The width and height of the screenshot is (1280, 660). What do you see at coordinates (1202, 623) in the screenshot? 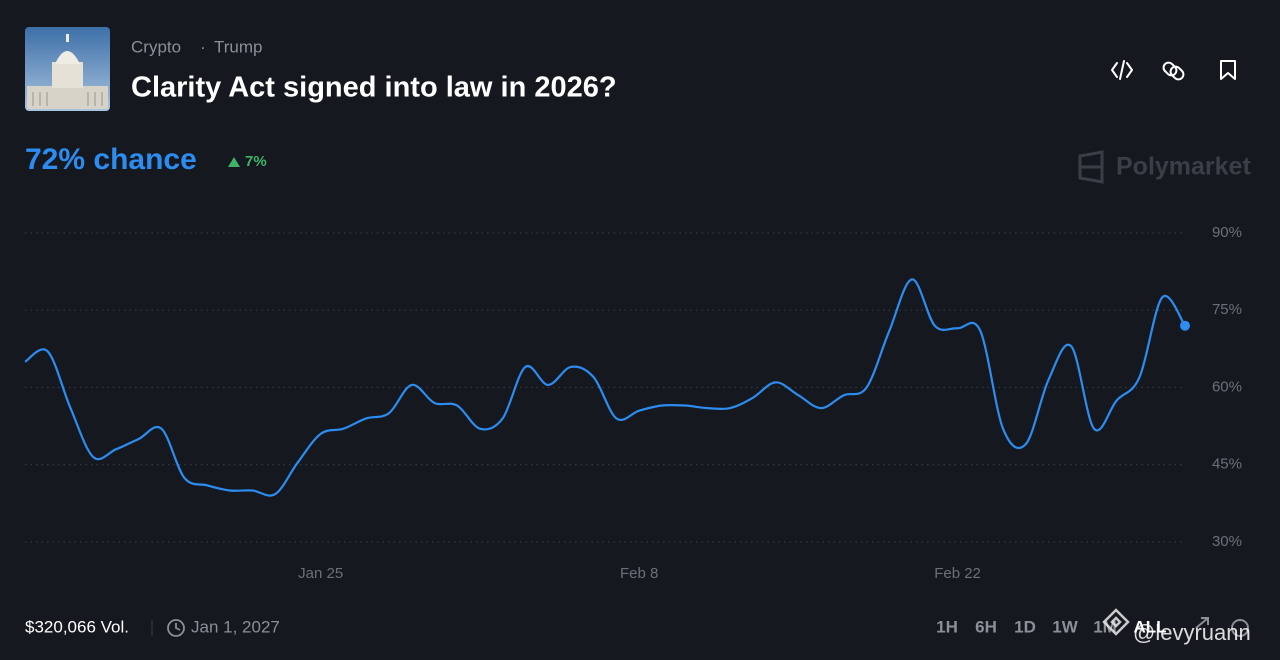
I see `fullscreen-icon` at bounding box center [1202, 623].